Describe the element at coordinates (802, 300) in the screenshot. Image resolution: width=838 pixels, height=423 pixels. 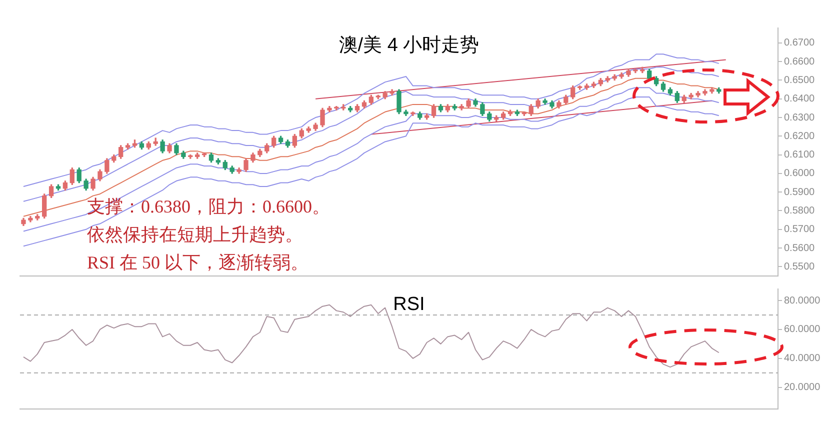
I see `y-tick-label: 80.0000` at that location.